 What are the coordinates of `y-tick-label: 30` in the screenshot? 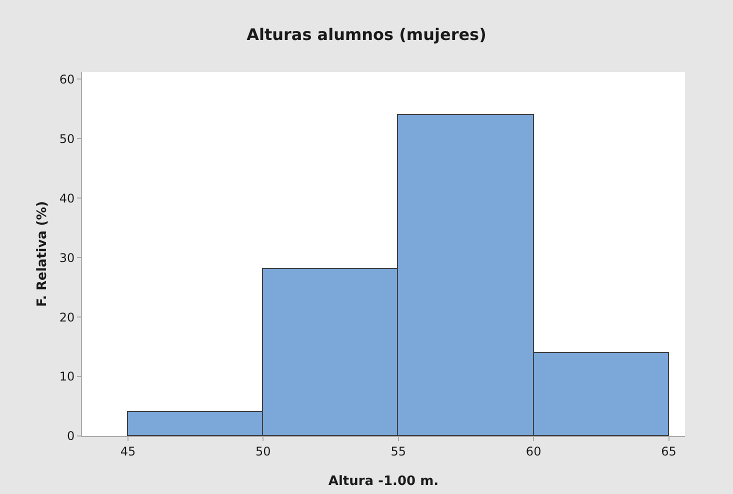 It's located at (67, 257).